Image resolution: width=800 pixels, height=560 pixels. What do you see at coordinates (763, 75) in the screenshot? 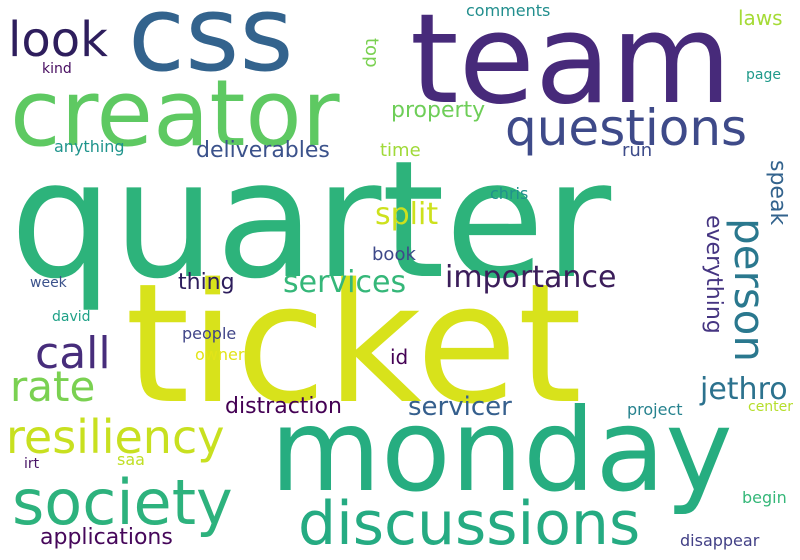
I see `word-page: page` at bounding box center [763, 75].